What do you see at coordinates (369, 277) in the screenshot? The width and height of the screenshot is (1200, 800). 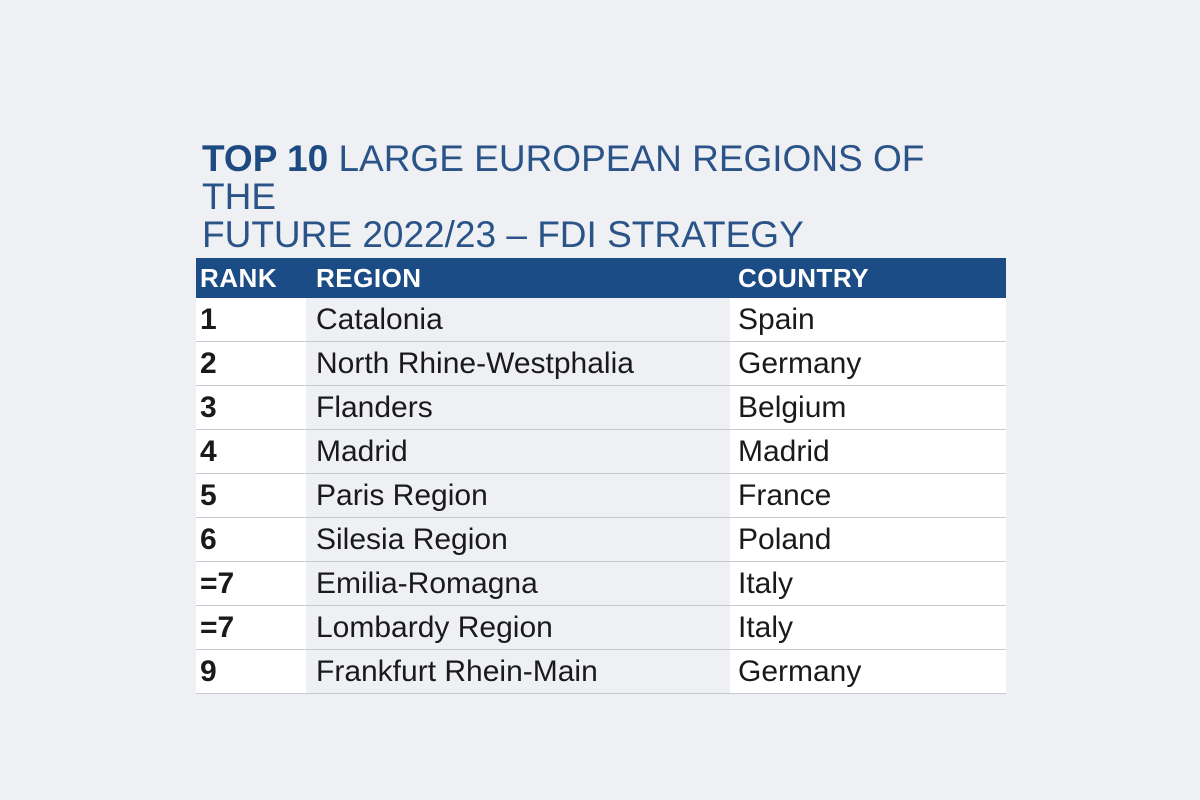 I see `header-region: REGION` at bounding box center [369, 277].